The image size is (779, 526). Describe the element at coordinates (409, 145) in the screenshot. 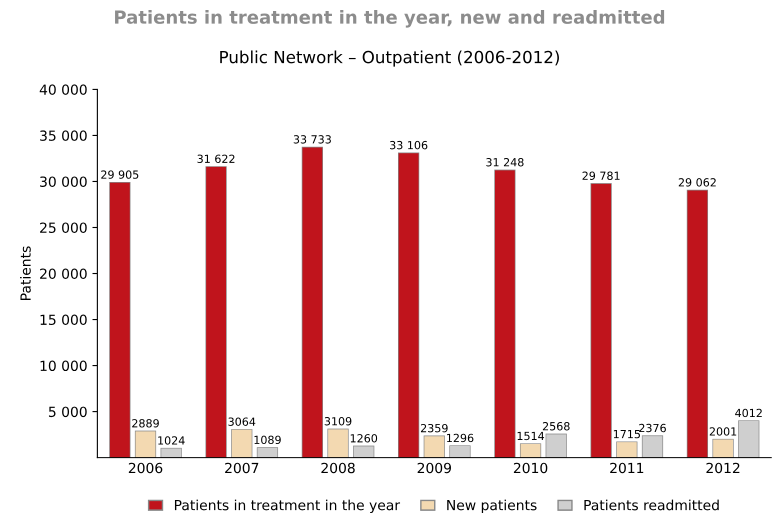

I see `data-label: 33 106` at that location.